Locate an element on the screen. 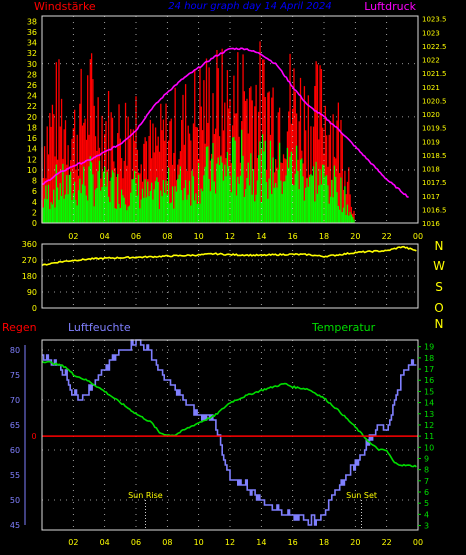 The image size is (466, 555). direction-axis-tick-label: 270 is located at coordinates (29, 260).